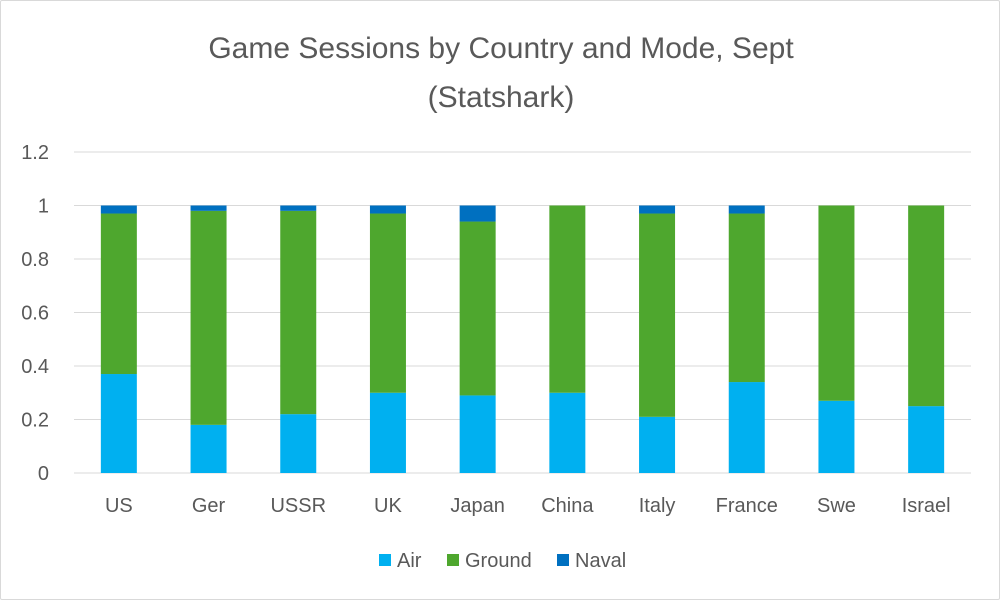 This screenshot has height=601, width=1000. Describe the element at coordinates (746, 209) in the screenshot. I see `bar-naval-france` at that location.